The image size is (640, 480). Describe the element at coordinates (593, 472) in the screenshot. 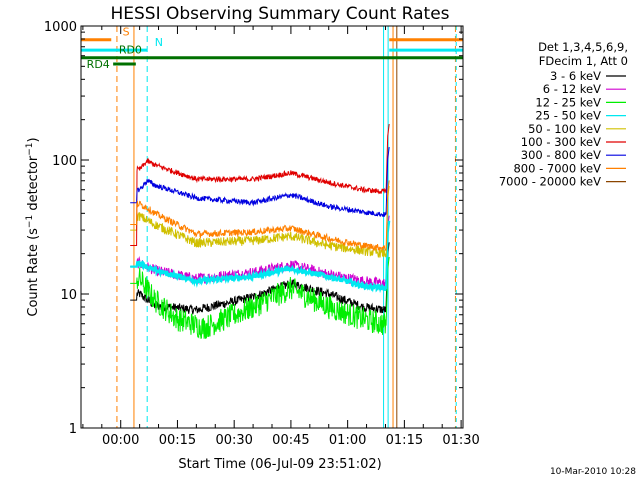

I see `footer-date: 10-Mar-2010 10:28` at that location.